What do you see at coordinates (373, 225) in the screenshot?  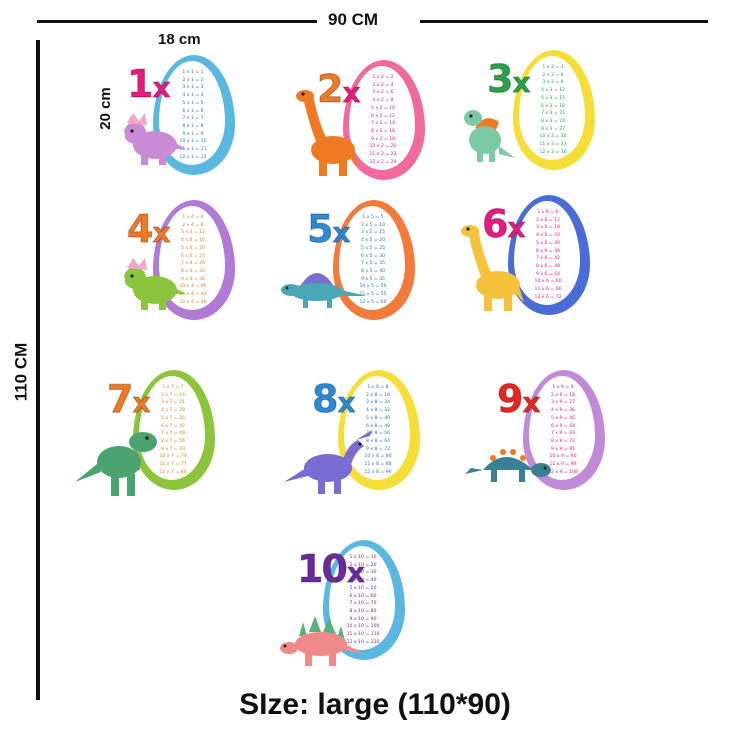 I see `times-table-row: 2 x 5 = 10` at bounding box center [373, 225].